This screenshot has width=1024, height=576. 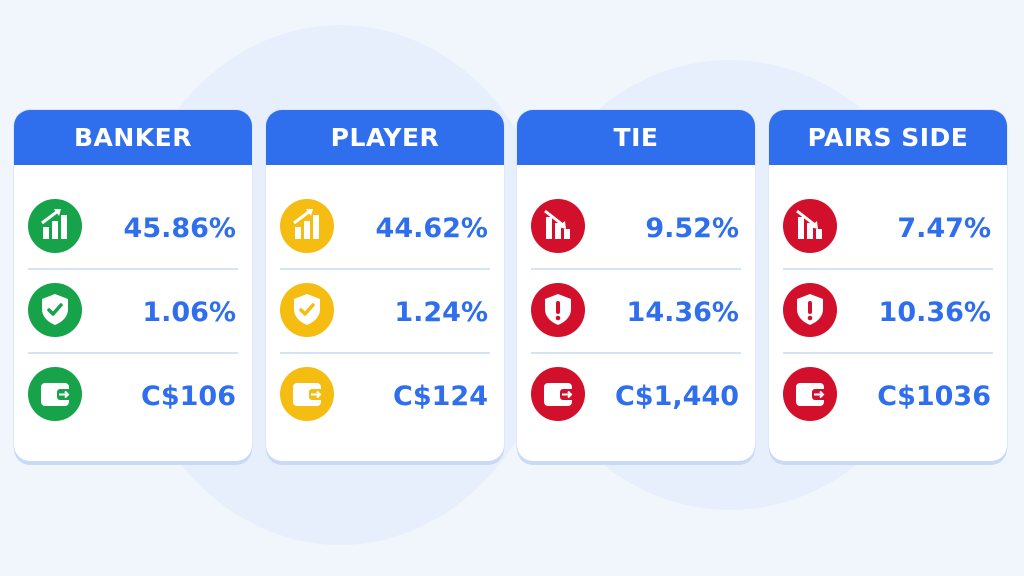 What do you see at coordinates (682, 312) in the screenshot?
I see `stat-value: 14.36%` at bounding box center [682, 312].